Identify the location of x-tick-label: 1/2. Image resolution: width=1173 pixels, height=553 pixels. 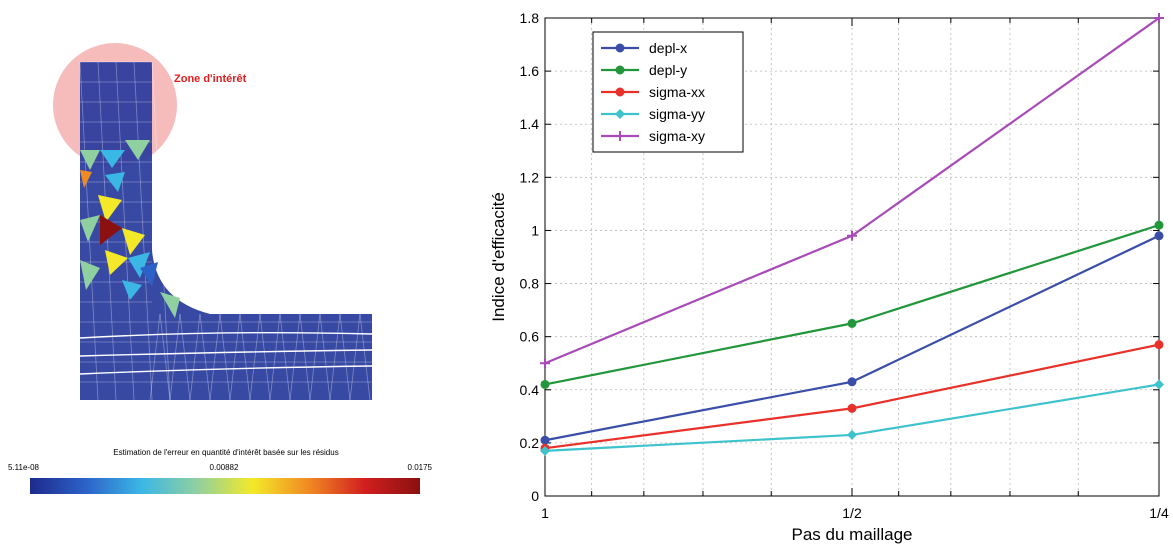
(852, 513).